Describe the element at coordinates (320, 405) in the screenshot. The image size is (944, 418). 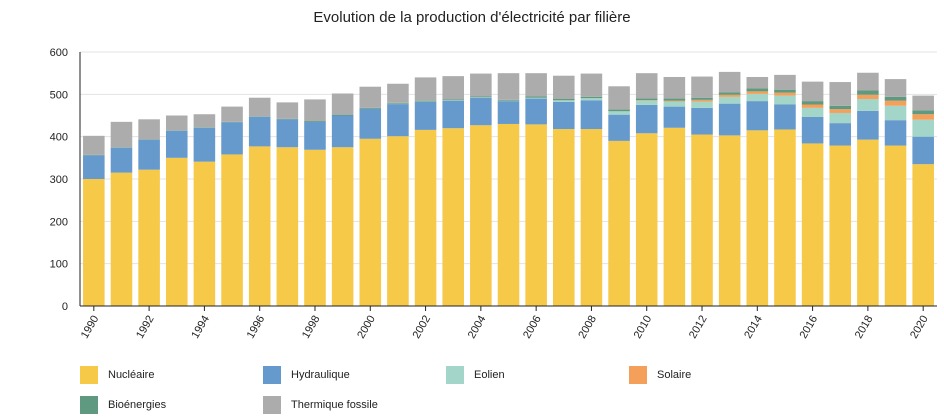
I see `legend-item: Thermique fossile` at that location.